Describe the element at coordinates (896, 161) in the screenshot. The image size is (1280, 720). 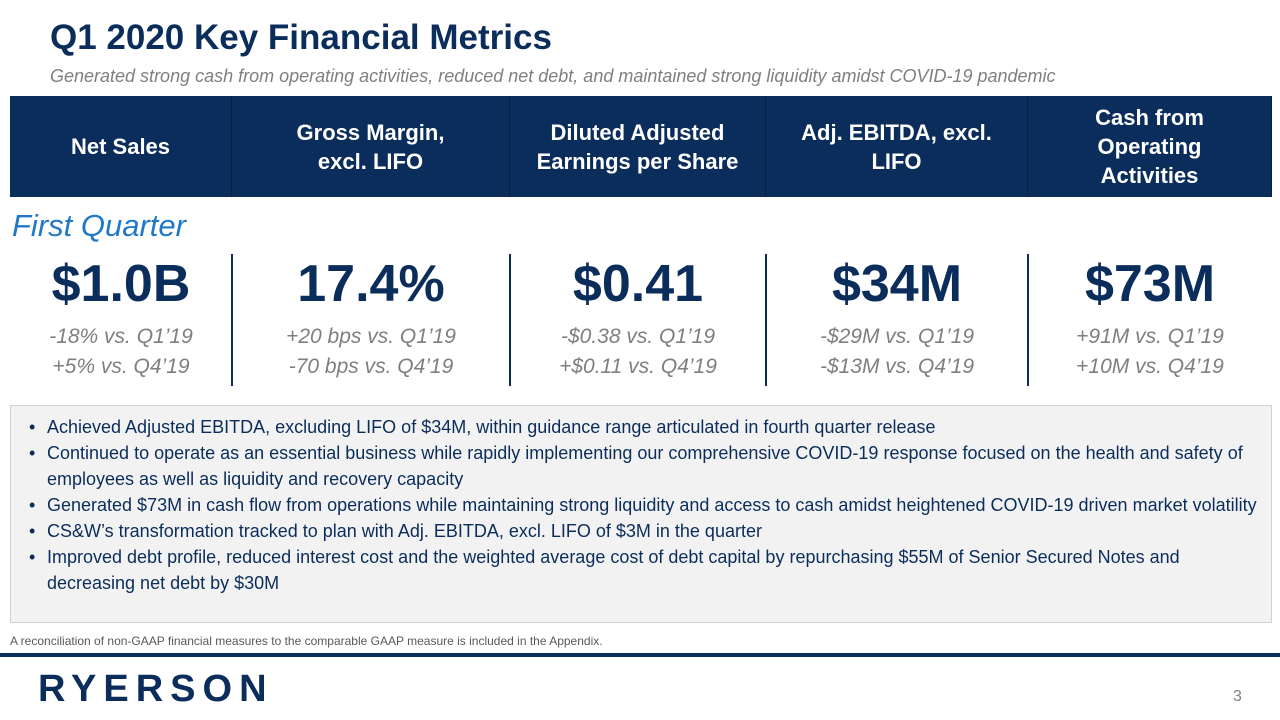
I see `header-line: LIFO` at that location.